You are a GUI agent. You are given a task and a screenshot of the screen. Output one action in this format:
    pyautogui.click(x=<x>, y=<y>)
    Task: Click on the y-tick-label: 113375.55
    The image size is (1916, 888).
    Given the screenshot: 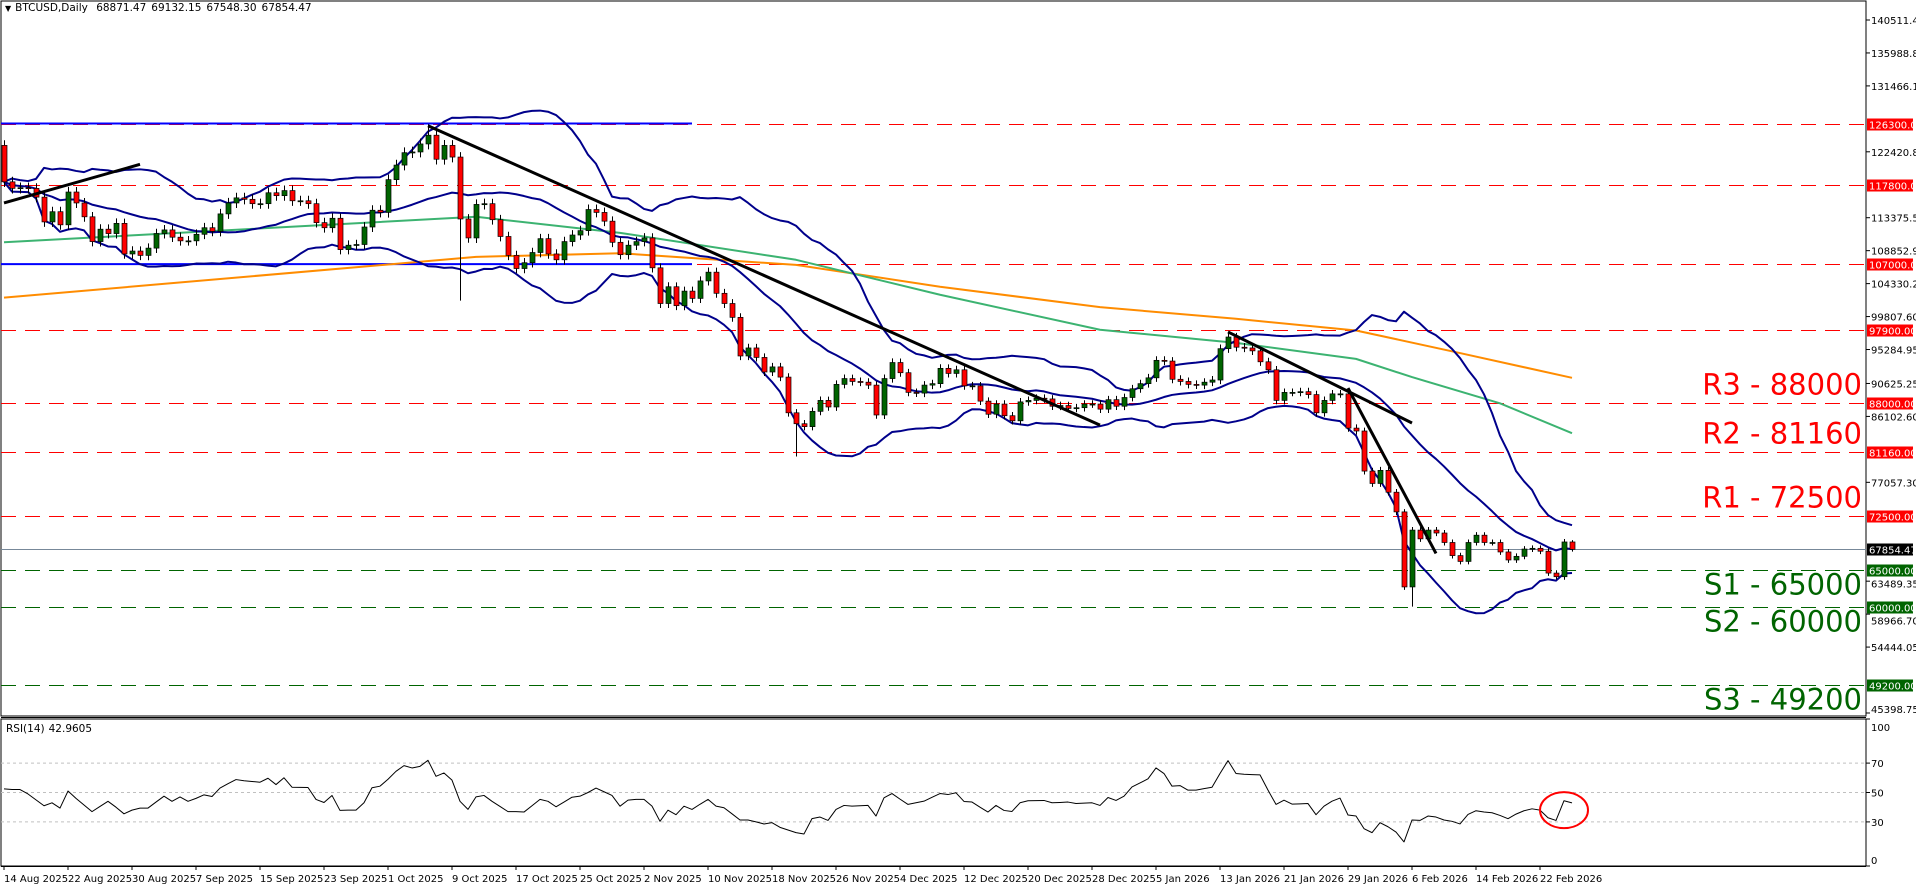 What is the action you would take?
    pyautogui.click(x=1893, y=219)
    